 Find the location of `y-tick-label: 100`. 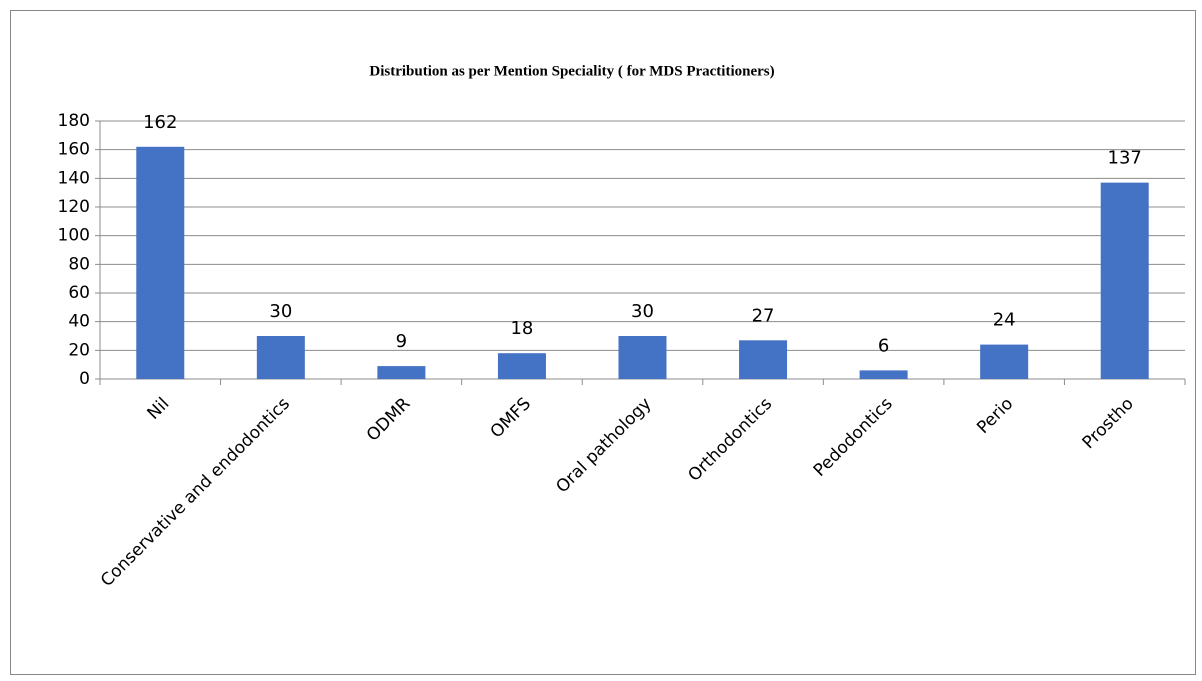

y-tick-label: 100 is located at coordinates (74, 236).